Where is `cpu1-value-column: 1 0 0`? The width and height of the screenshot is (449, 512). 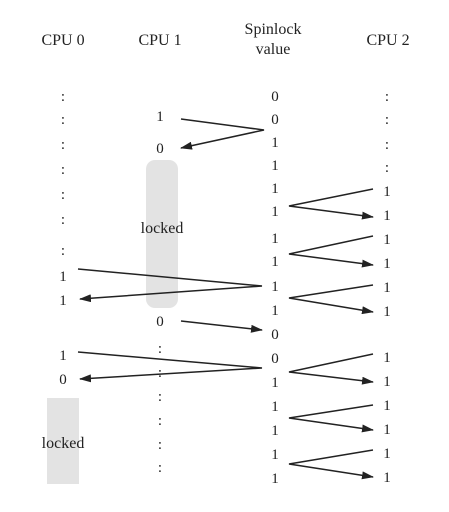
cpu1-value-column: 1 0 0 is located at coordinates (160, 219).